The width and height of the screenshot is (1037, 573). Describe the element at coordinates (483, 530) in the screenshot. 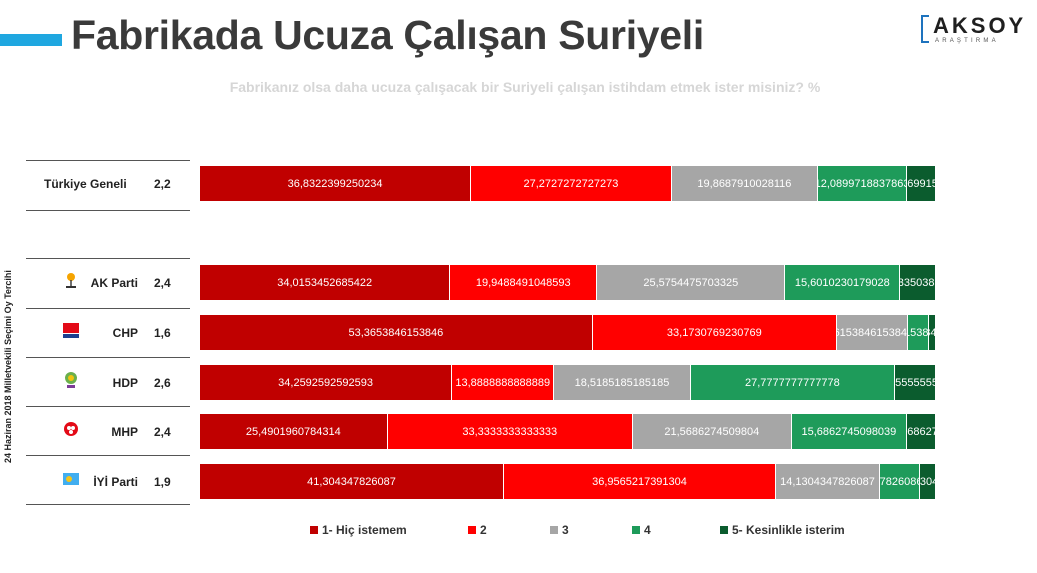

I see `legend-label: 2` at that location.